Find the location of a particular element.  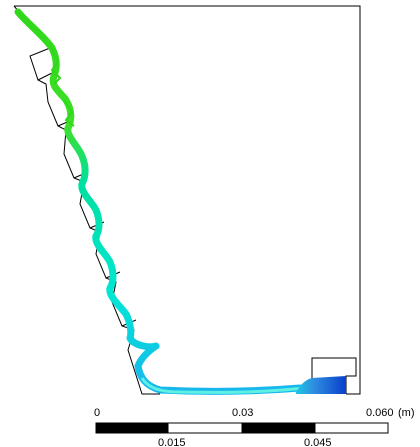

jet-bottom-run is located at coordinates (222, 385).